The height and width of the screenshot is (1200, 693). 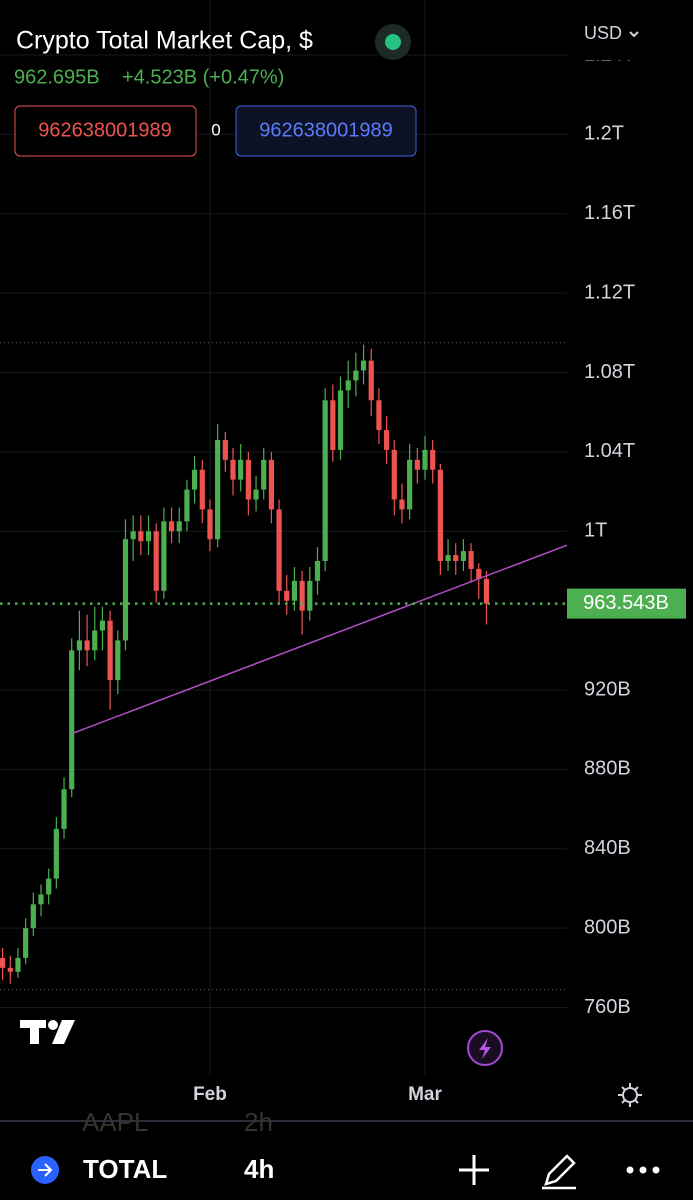 I want to click on currency-caret, so click(x=634, y=34).